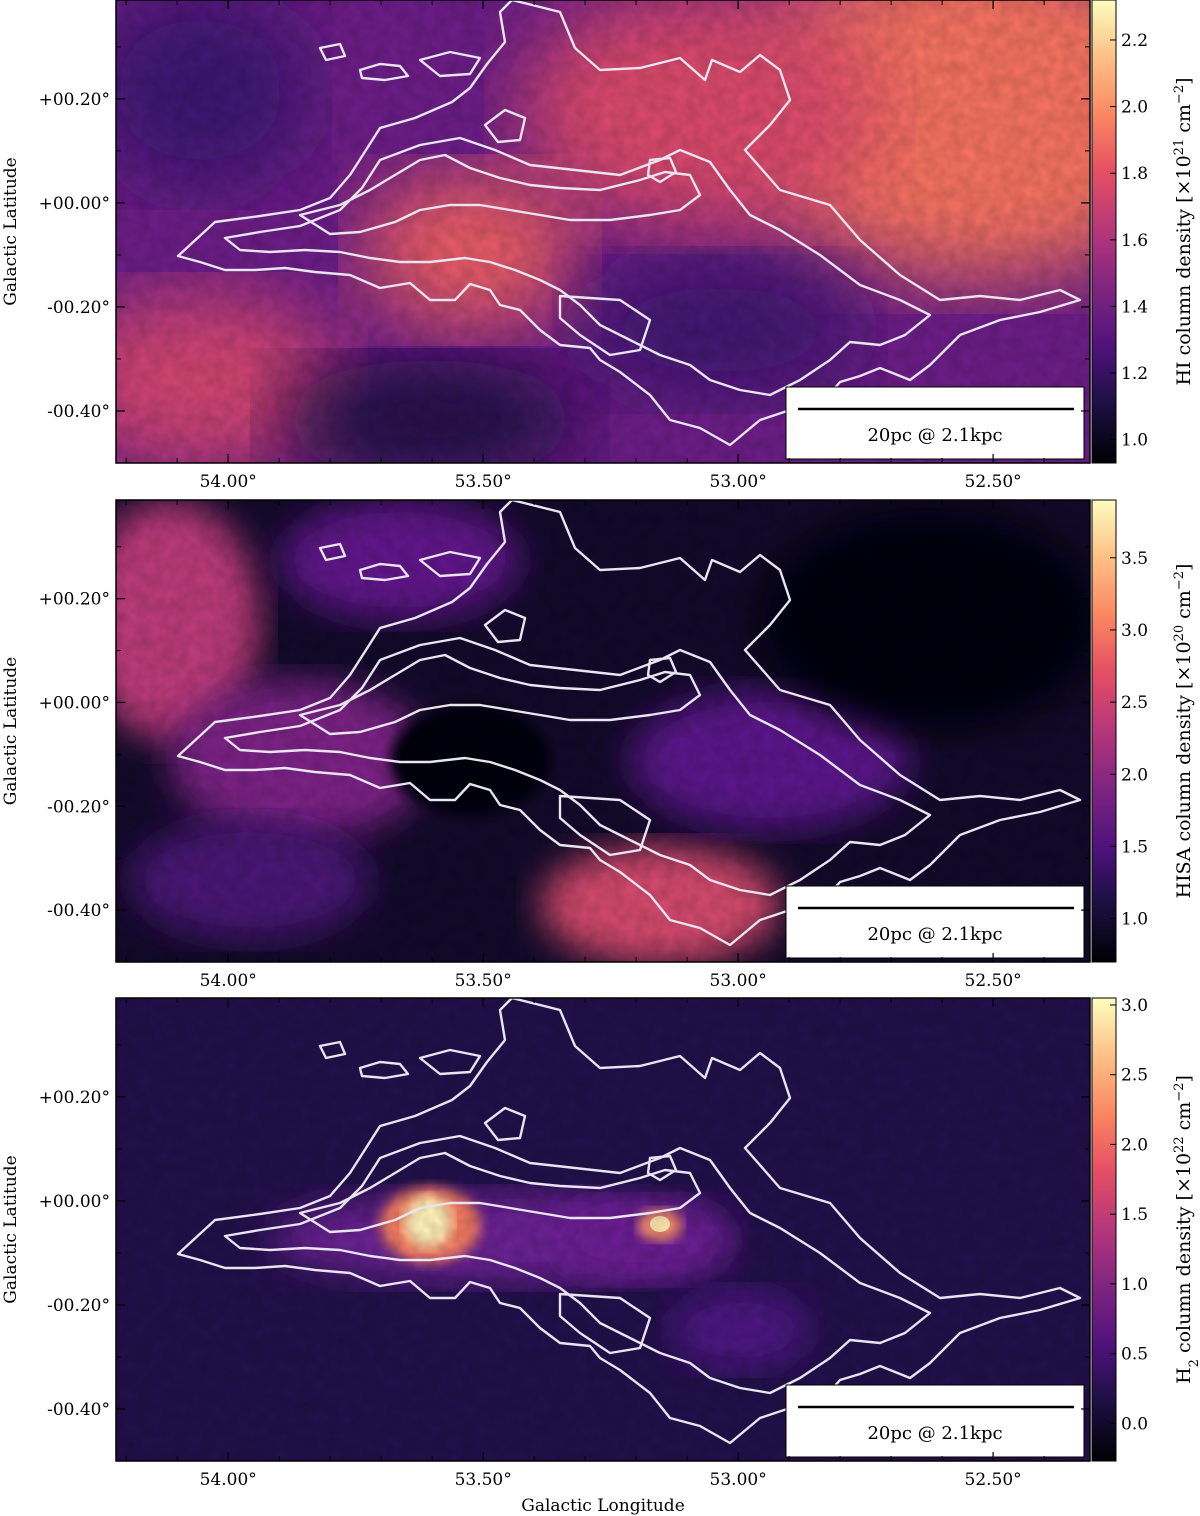 This screenshot has height=1516, width=1200. Describe the element at coordinates (1134, 41) in the screenshot. I see `colorbar-tick-label: 2.2` at that location.